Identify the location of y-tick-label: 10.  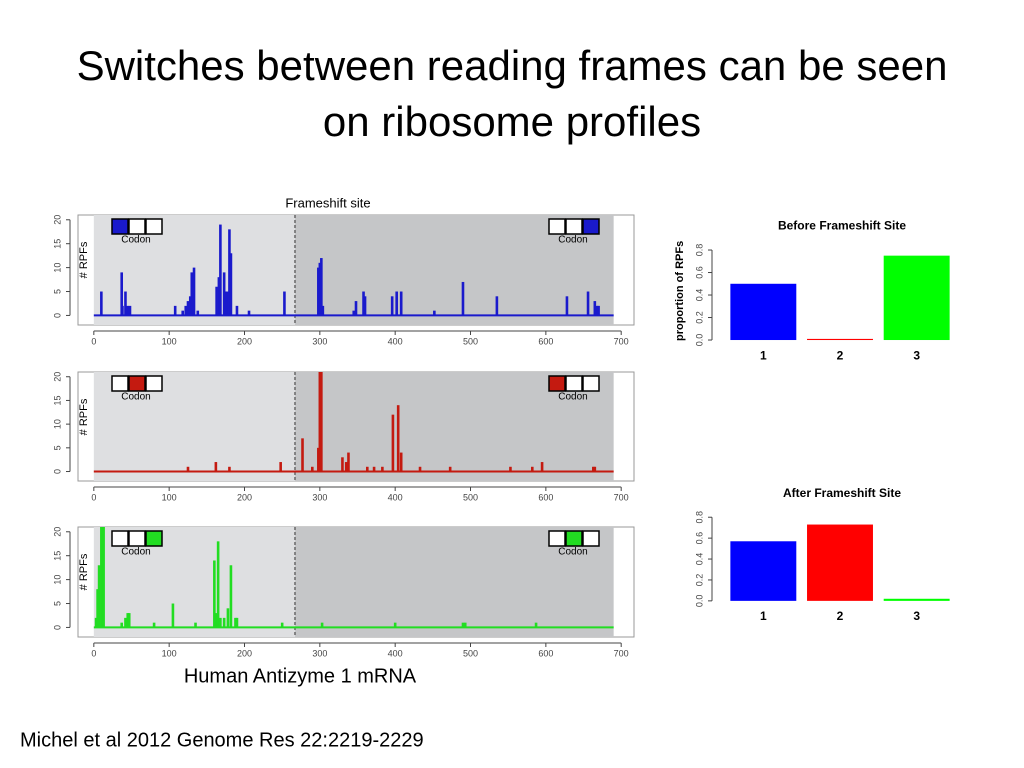
(57, 580).